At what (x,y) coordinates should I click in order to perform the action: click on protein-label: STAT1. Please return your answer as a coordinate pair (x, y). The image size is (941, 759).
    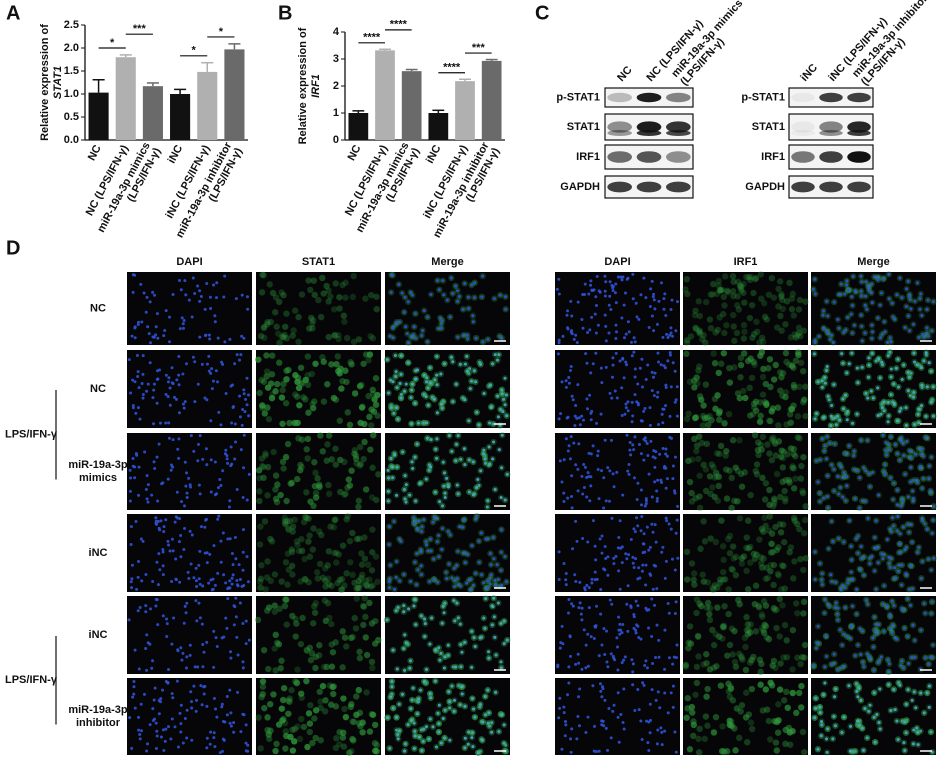
    Looking at the image, I should click on (768, 127).